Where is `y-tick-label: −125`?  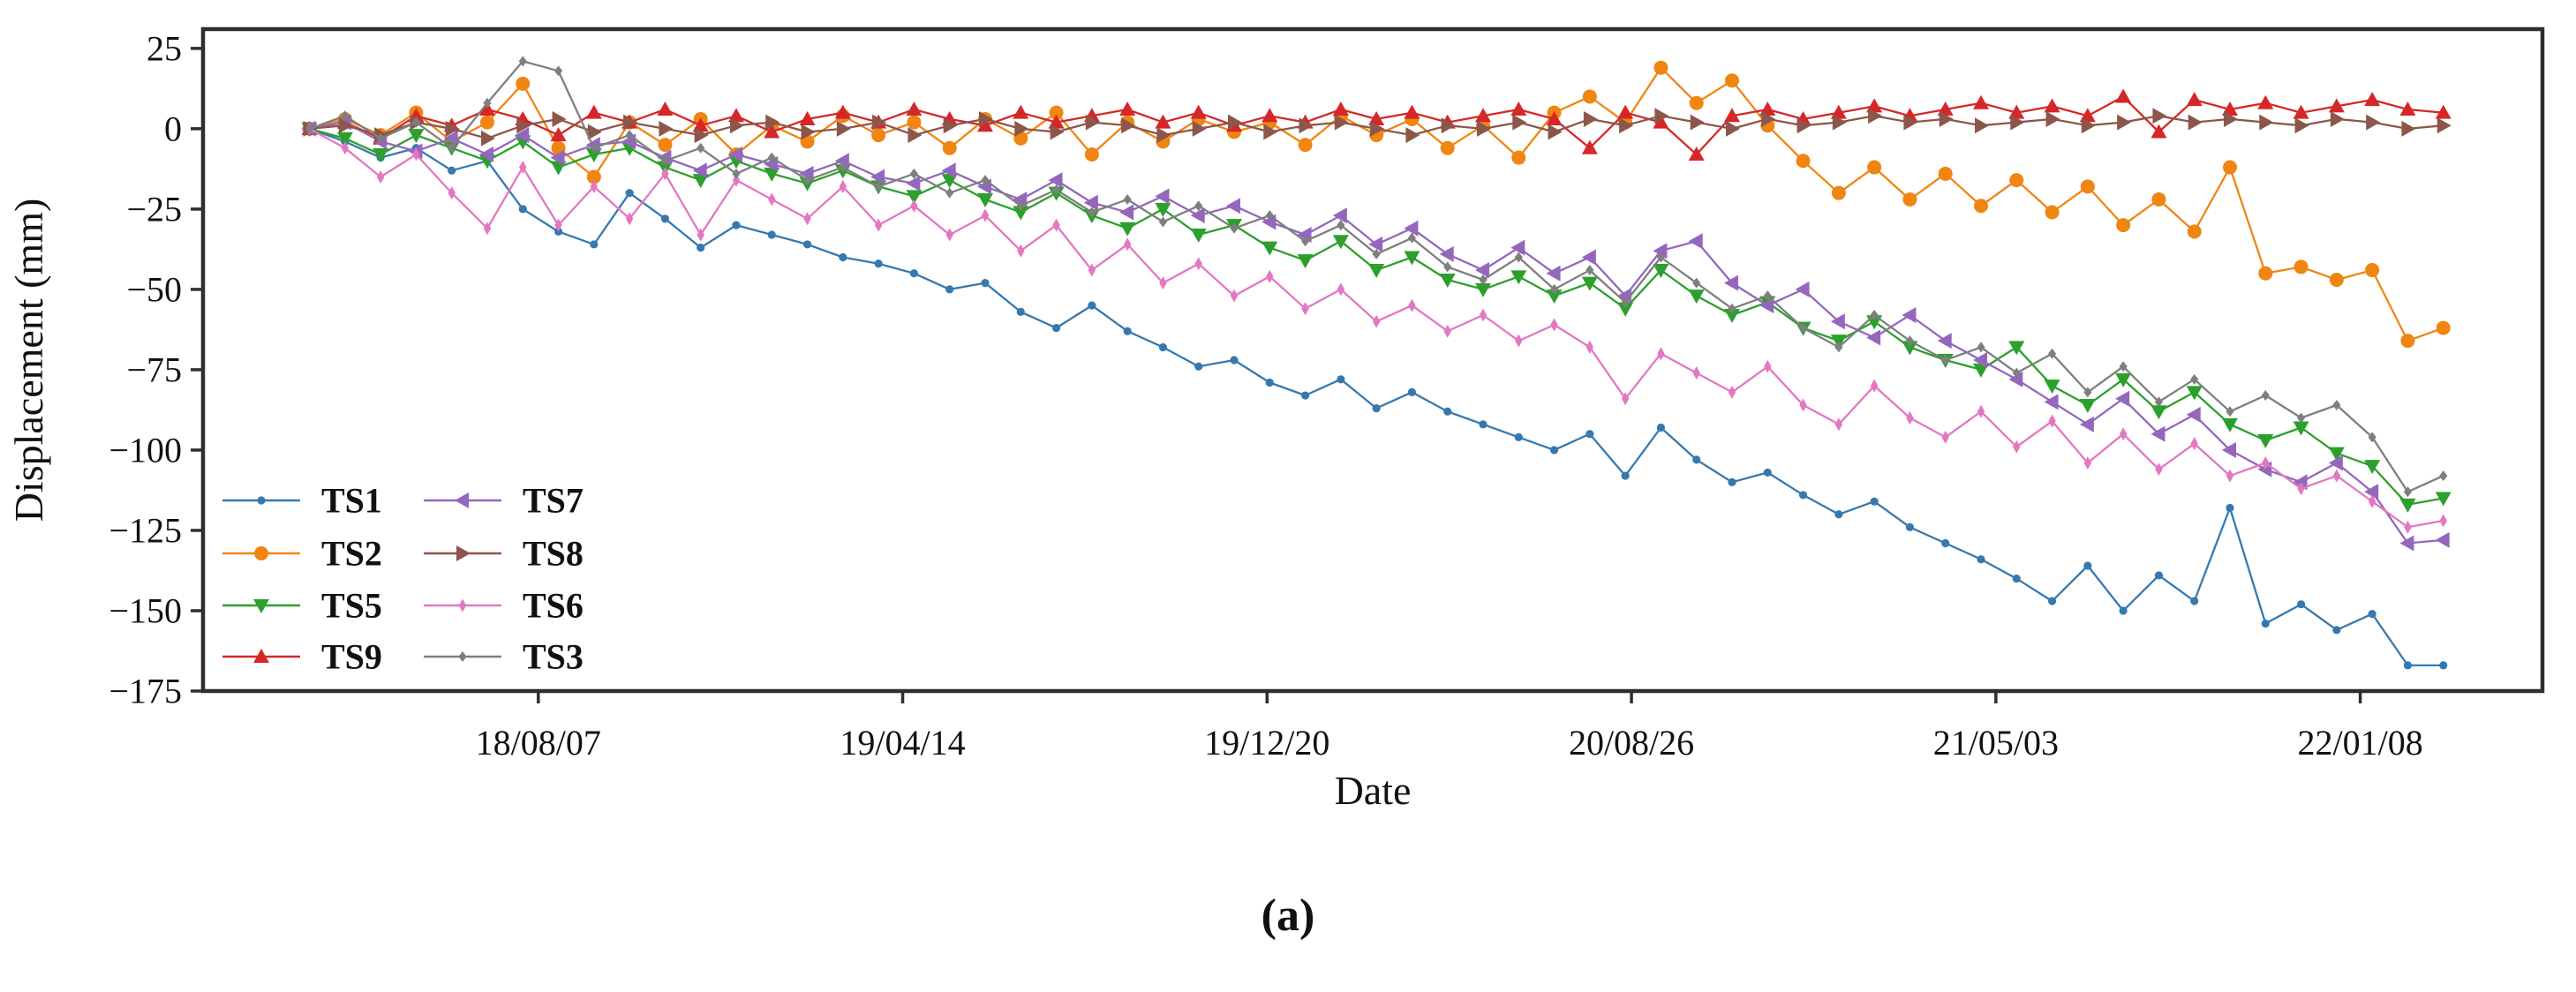
y-tick-label: −125 is located at coordinates (146, 530).